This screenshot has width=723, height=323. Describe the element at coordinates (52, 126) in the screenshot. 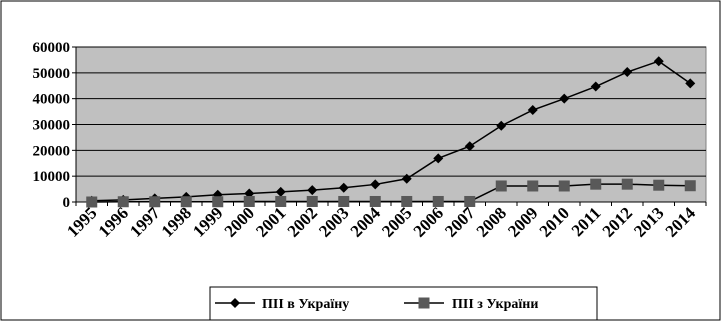

I see `y-tick-label: 30000` at that location.